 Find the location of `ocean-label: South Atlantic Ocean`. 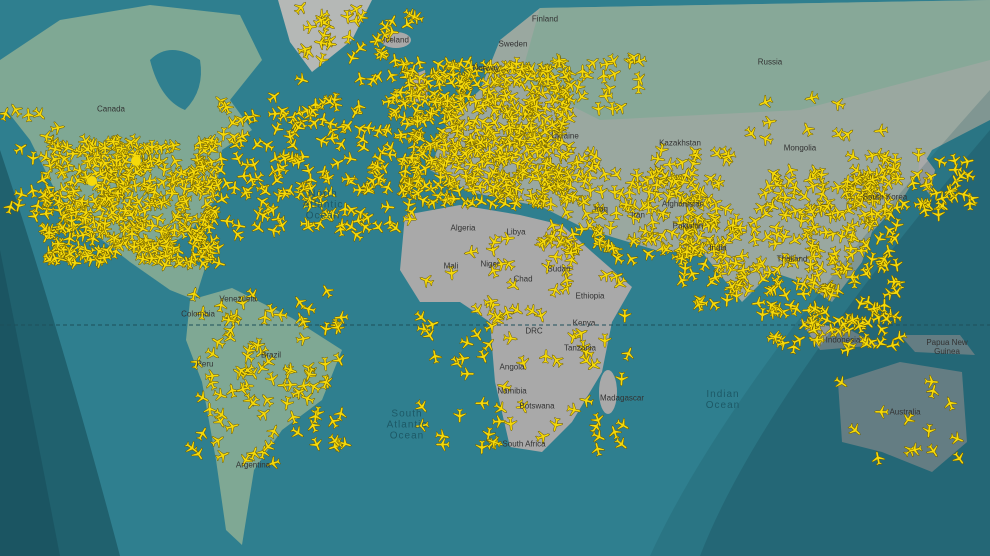

ocean-label: South Atlantic Ocean is located at coordinates (407, 425).